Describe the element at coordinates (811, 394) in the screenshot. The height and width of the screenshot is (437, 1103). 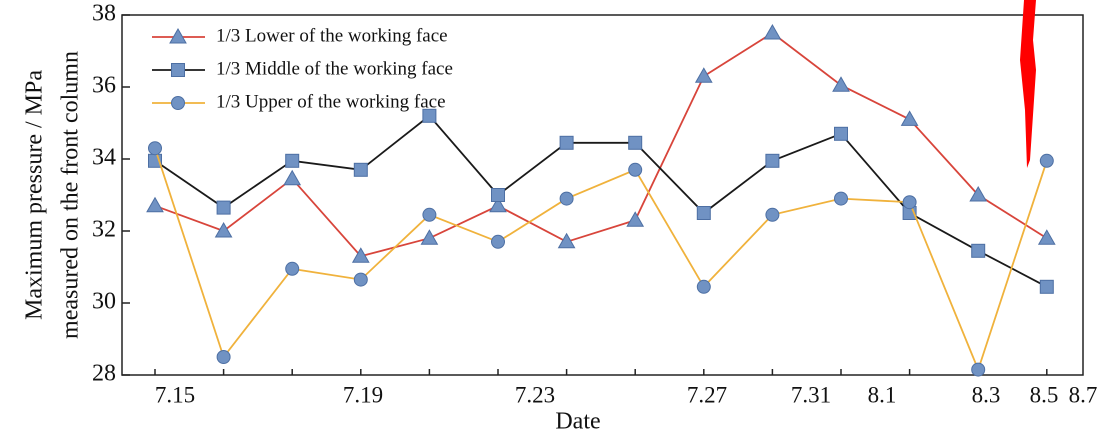
I see `x-tick-label: 7.31` at that location.